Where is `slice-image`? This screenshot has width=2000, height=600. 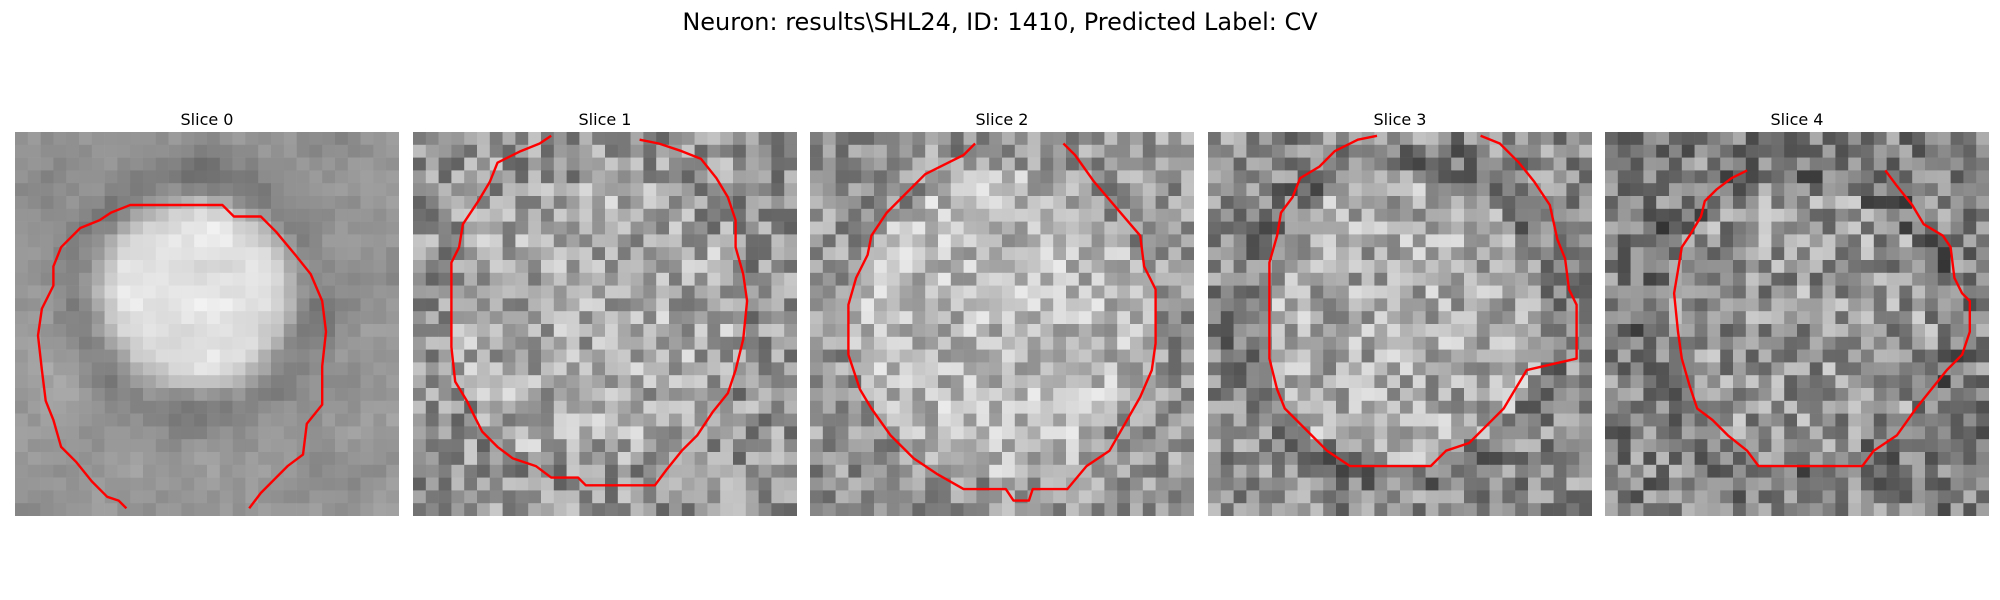
slice-image is located at coordinates (1002, 324).